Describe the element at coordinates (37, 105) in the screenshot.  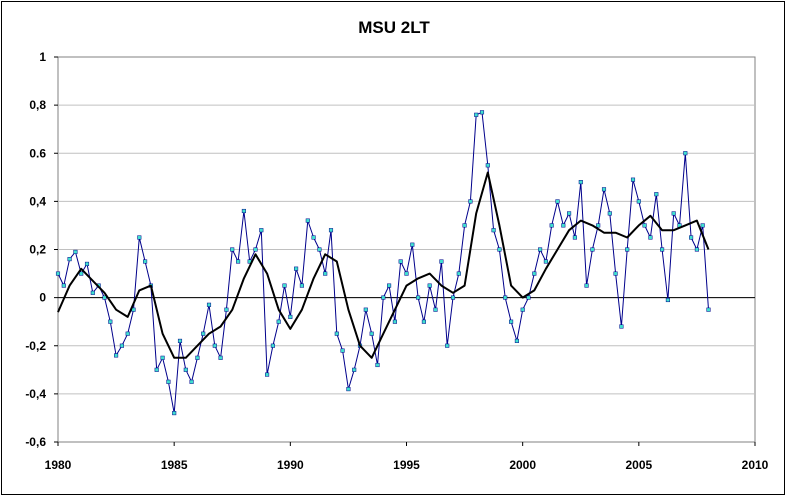
I see `y-tick-label-7: 0,8` at that location.